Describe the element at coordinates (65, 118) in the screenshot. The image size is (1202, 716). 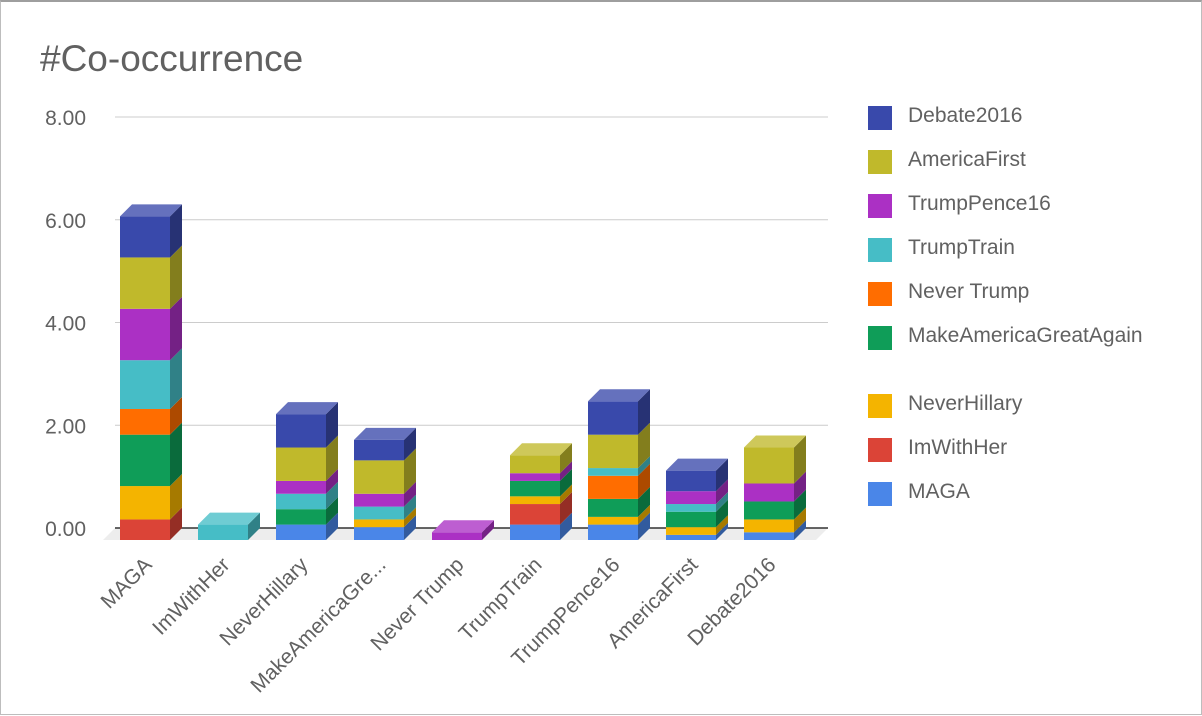
I see `y-tick-label: 8.00` at that location.